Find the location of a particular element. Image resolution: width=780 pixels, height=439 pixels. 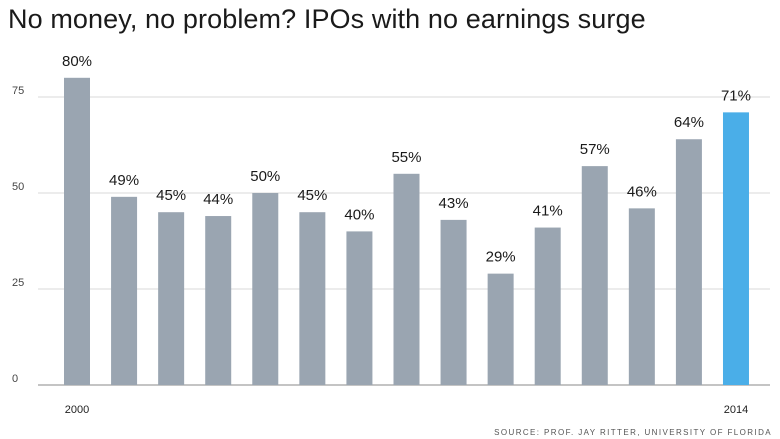

data-label: 71% is located at coordinates (736, 95).